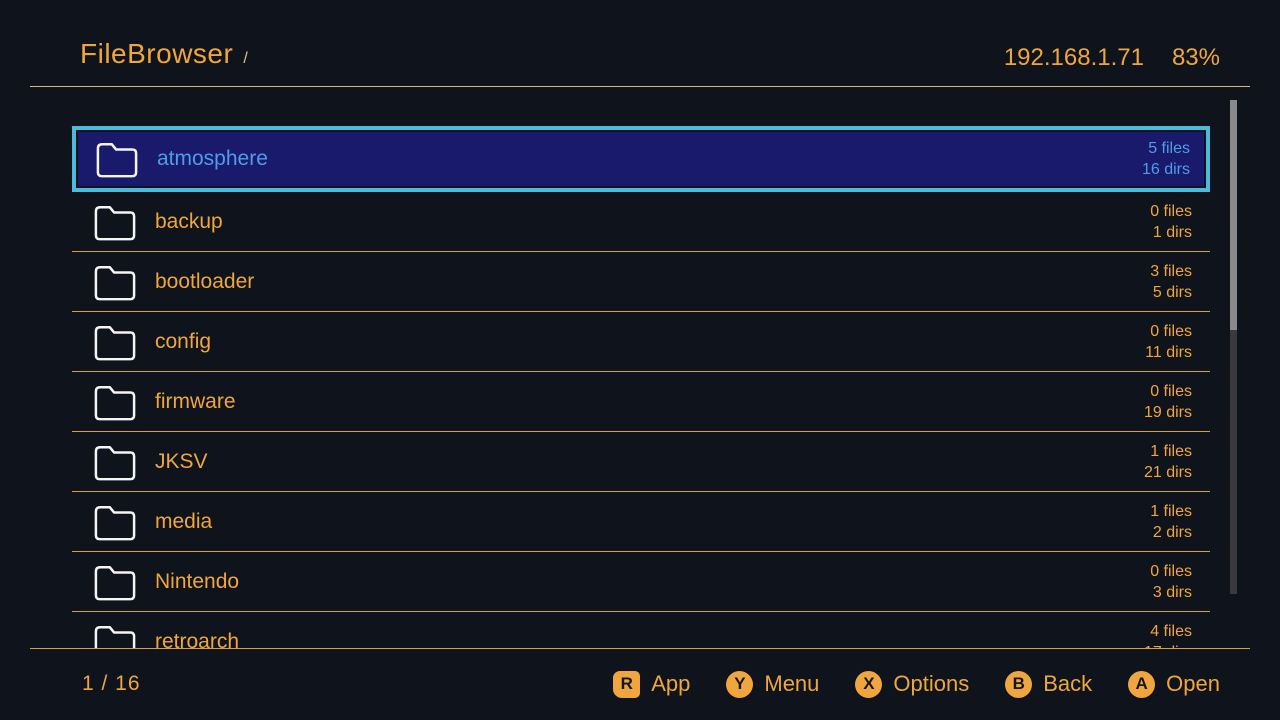 Image resolution: width=1280 pixels, height=720 pixels. I want to click on ip-address: 192.168.1.71, so click(1073, 57).